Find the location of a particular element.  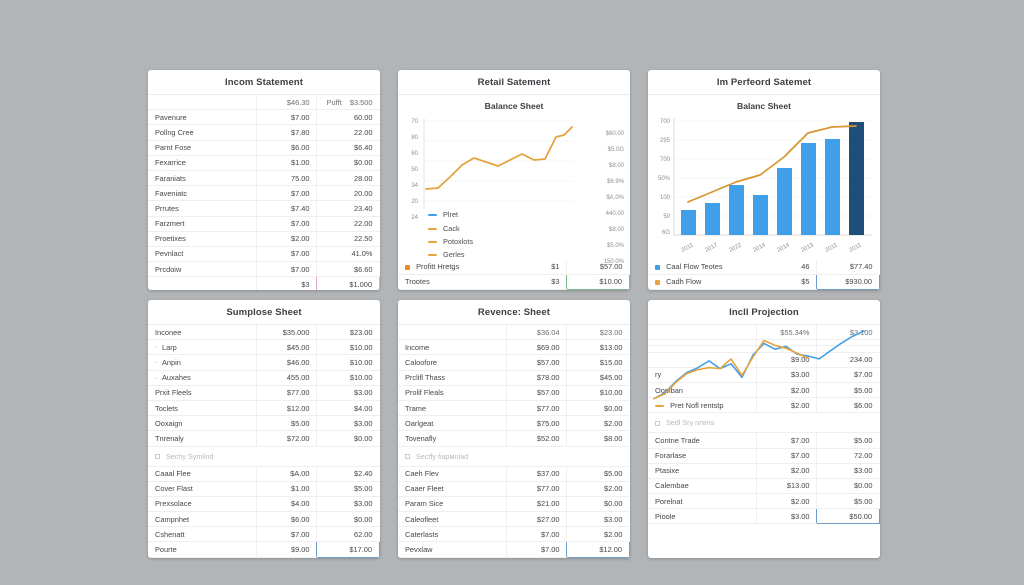

legend-item-gerles: Gerles is located at coordinates (483, 254).